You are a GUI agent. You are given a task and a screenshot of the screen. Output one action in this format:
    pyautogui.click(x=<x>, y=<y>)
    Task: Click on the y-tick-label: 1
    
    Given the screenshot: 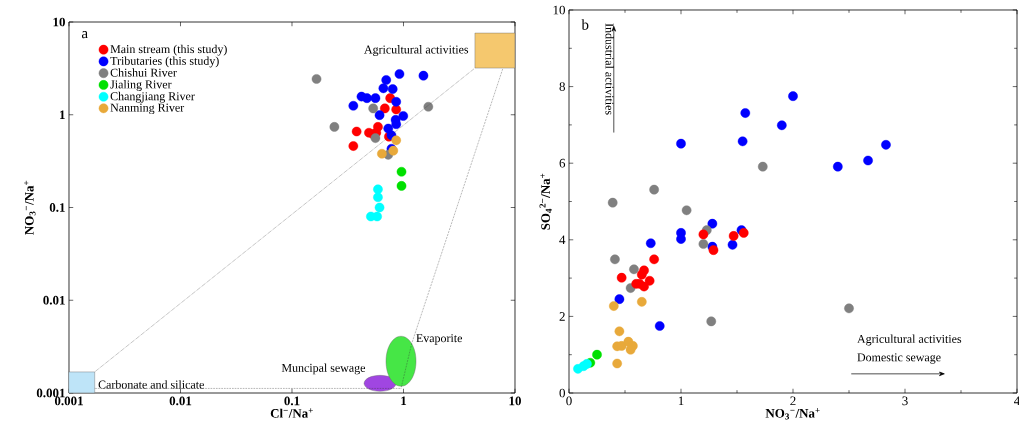 What is the action you would take?
    pyautogui.click(x=62, y=115)
    